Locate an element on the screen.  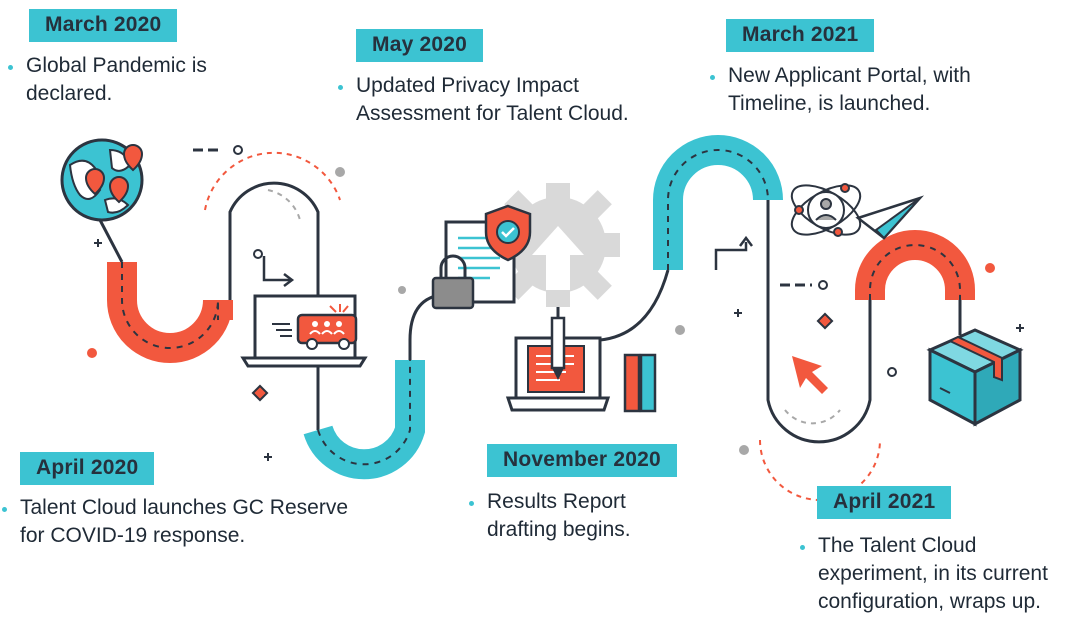
event-date-march-2021: March 2021 is located at coordinates (800, 35).